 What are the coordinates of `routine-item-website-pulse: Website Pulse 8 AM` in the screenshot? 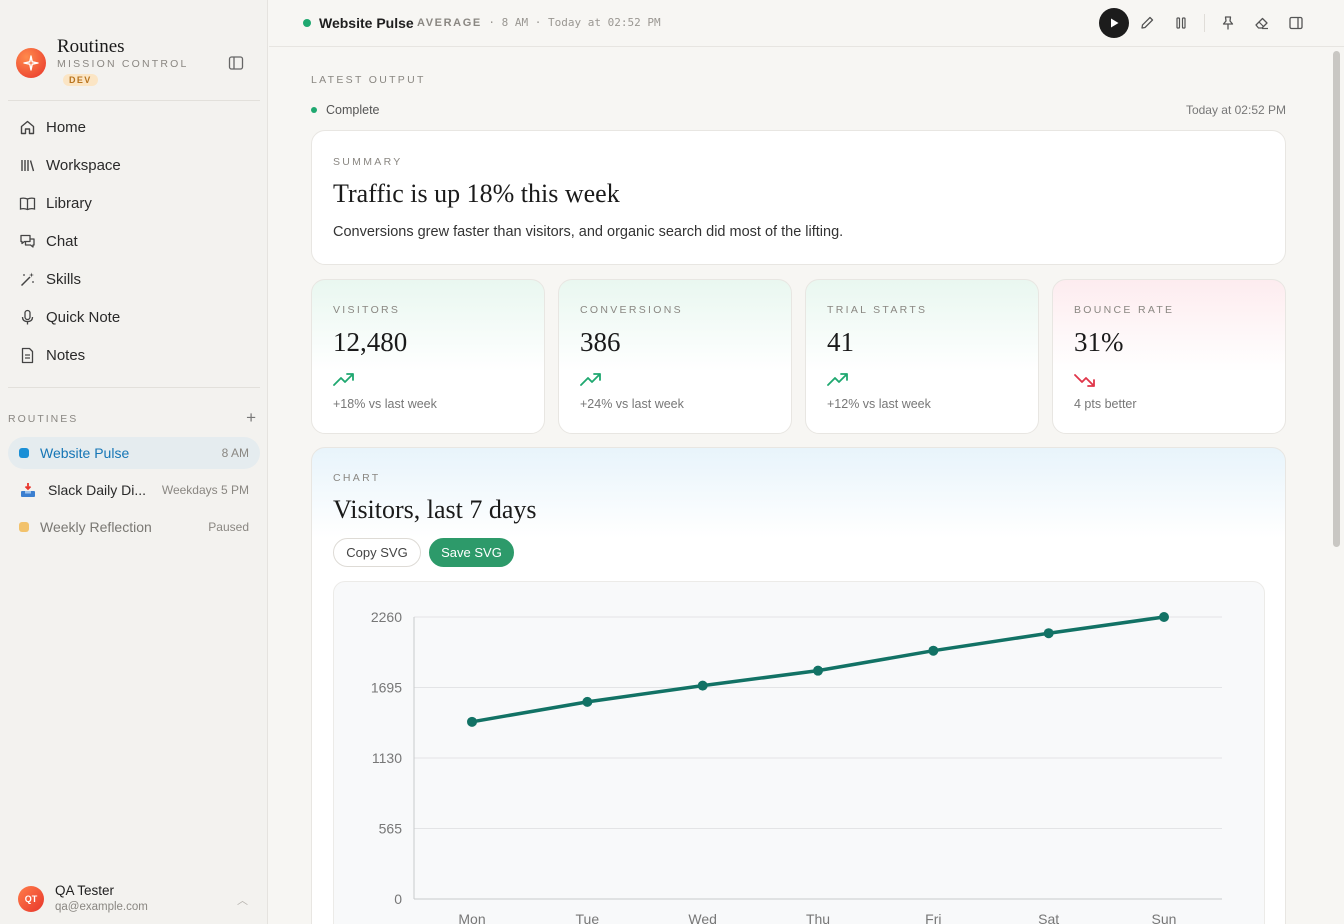 It's located at (134, 453).